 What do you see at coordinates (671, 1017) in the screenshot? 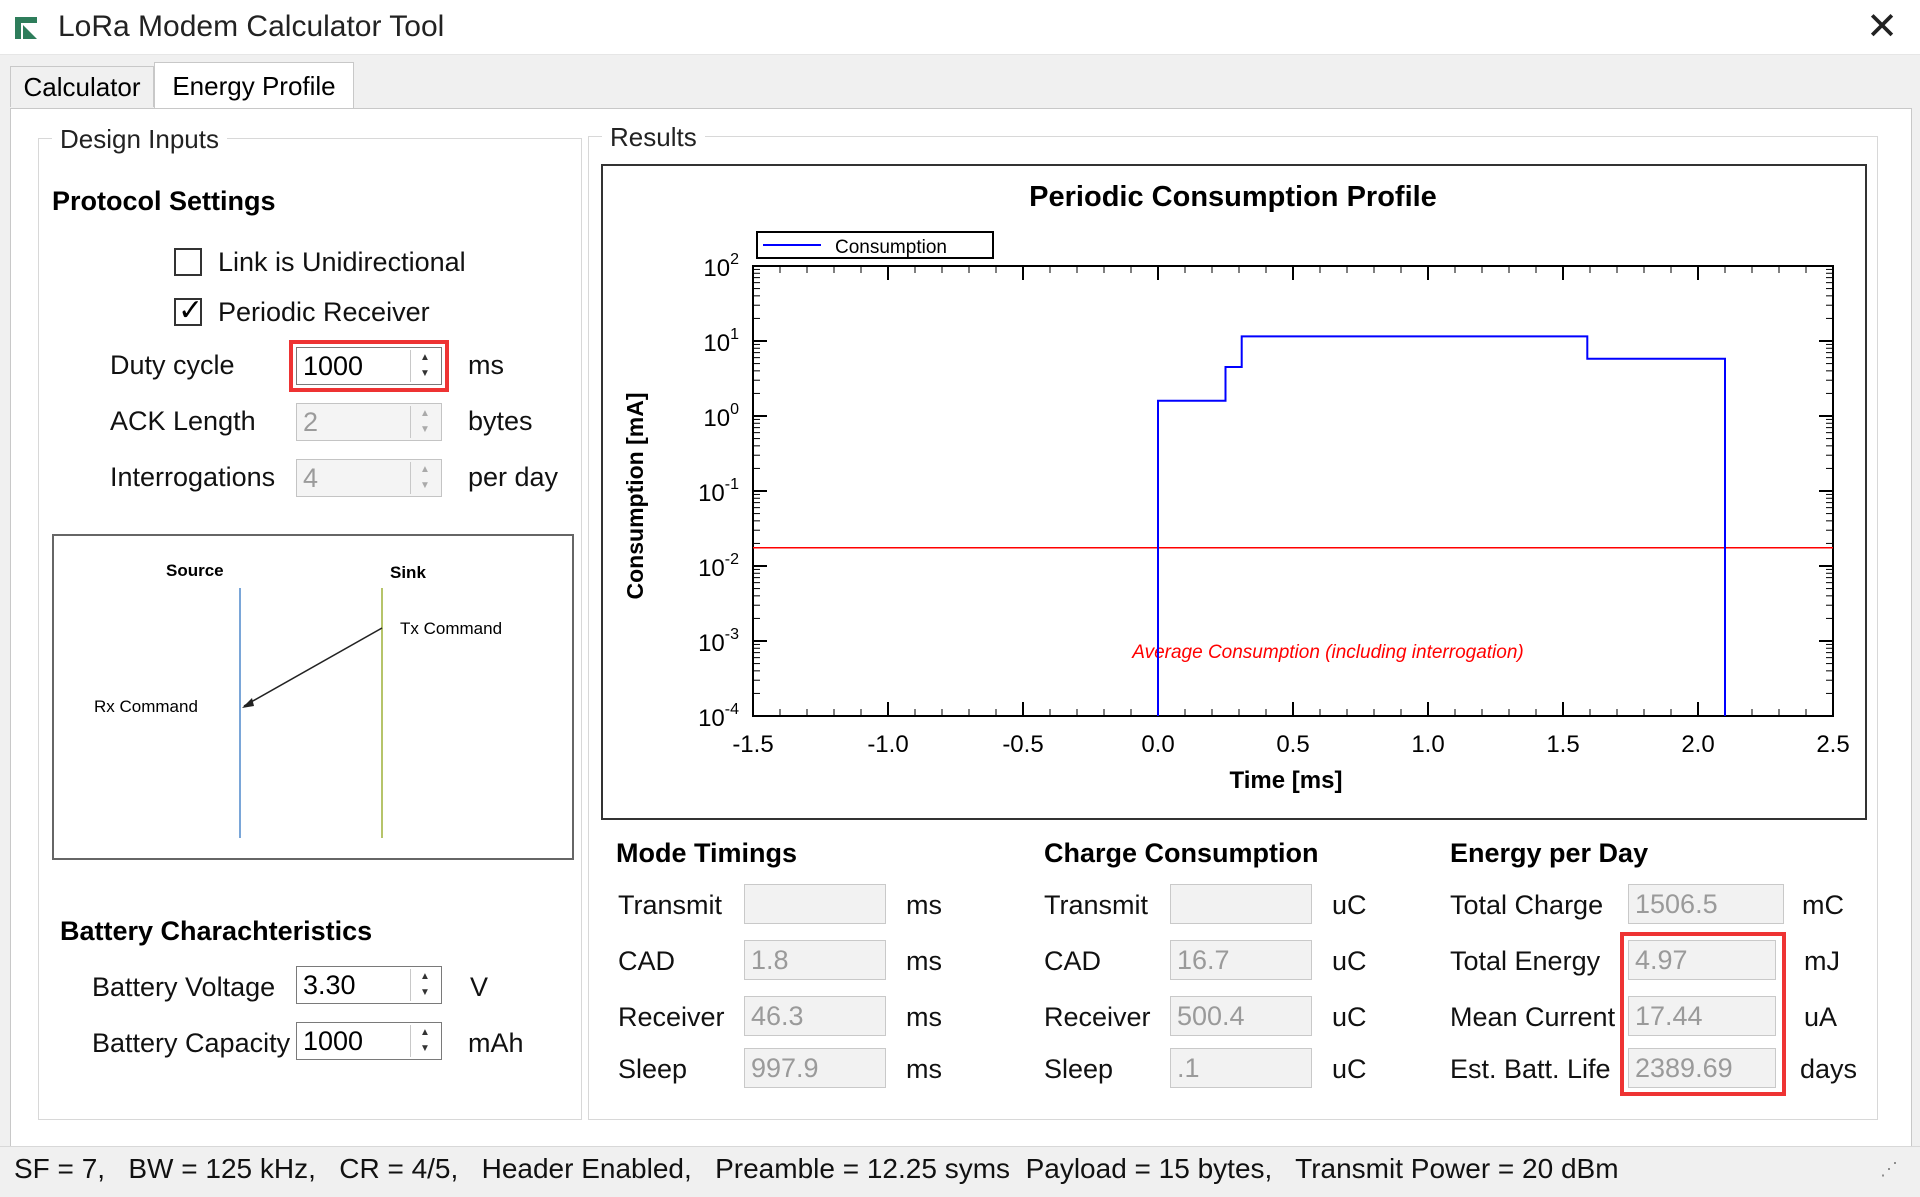
I see `mode-receiver-label: Receiver` at bounding box center [671, 1017].